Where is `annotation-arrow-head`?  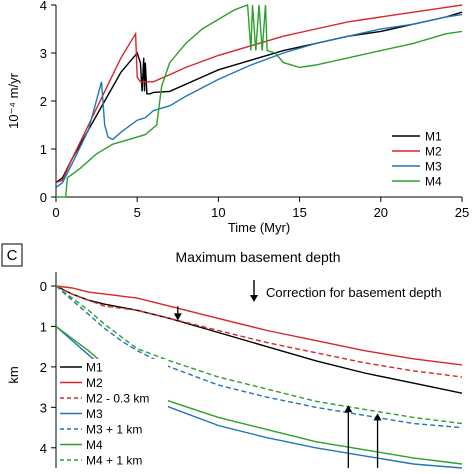
annotation-arrow-head is located at coordinates (254, 298).